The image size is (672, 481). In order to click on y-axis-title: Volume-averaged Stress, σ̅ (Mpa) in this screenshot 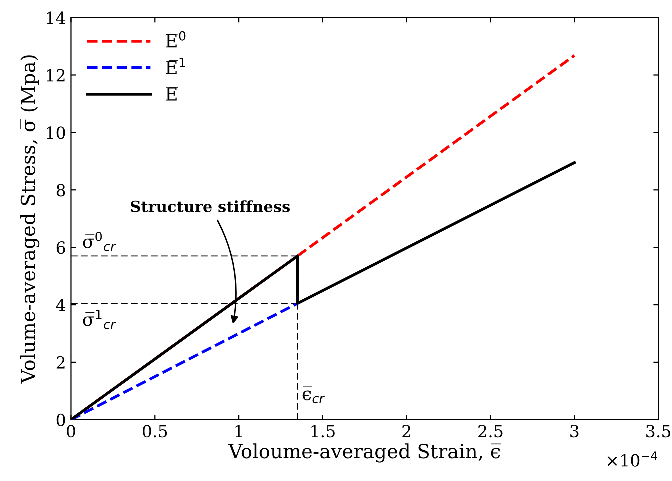, I will do `click(30, 220)`.